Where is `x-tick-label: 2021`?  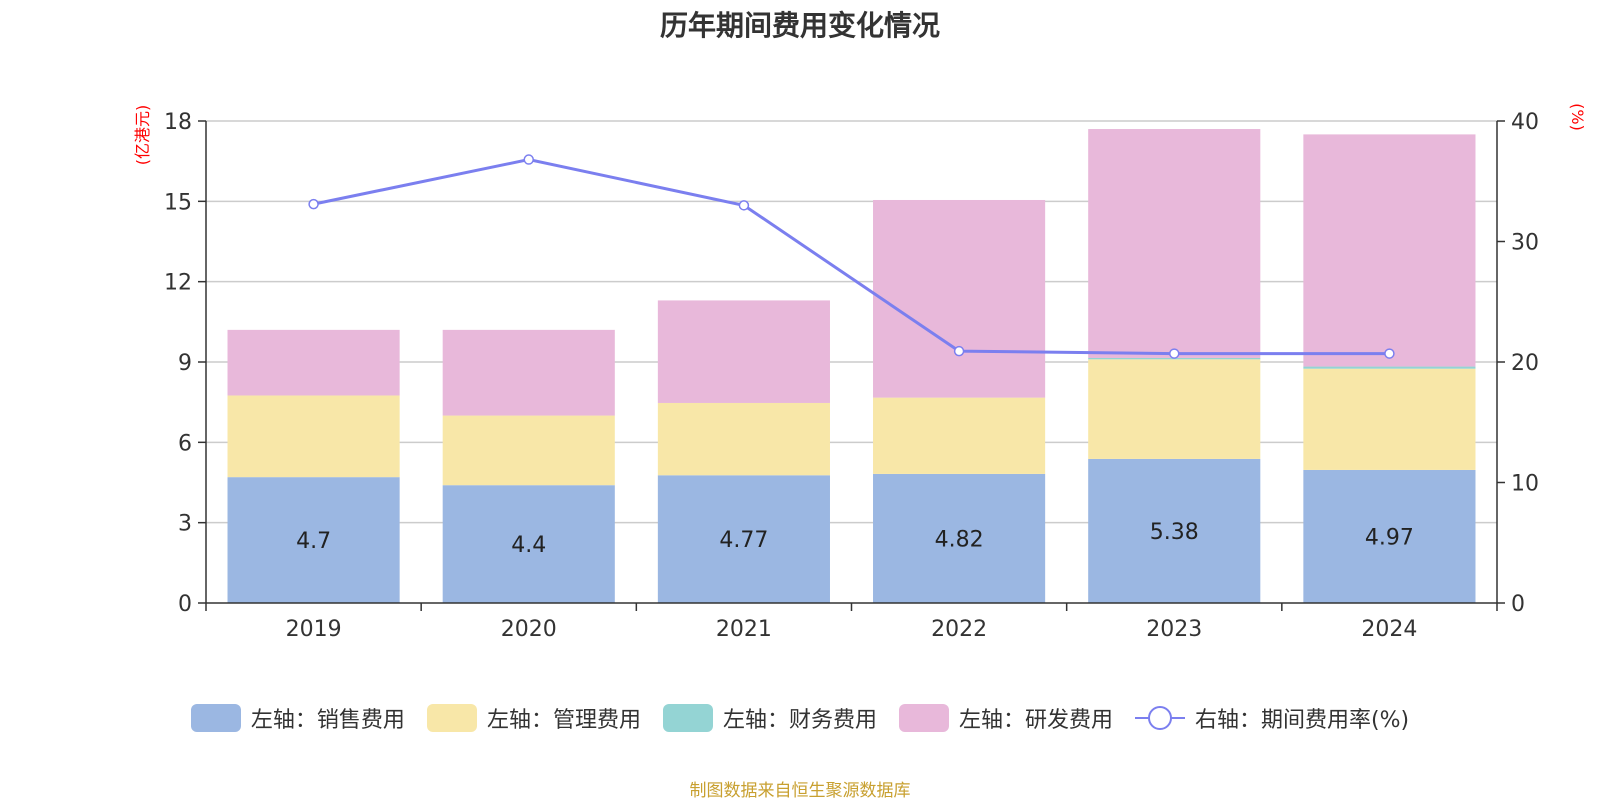 x-tick-label: 2021 is located at coordinates (744, 629).